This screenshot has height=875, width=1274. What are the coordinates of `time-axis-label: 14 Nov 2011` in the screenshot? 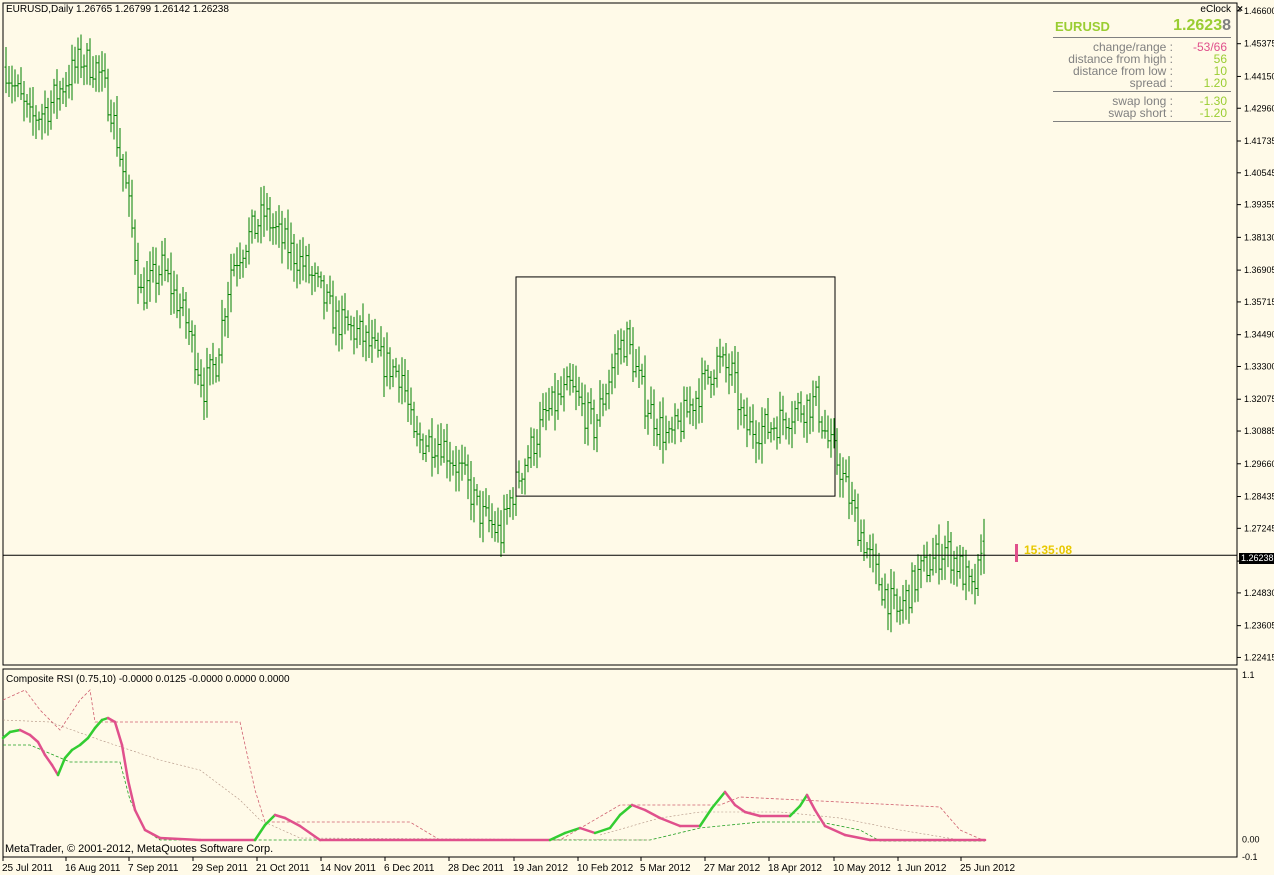 It's located at (348, 868).